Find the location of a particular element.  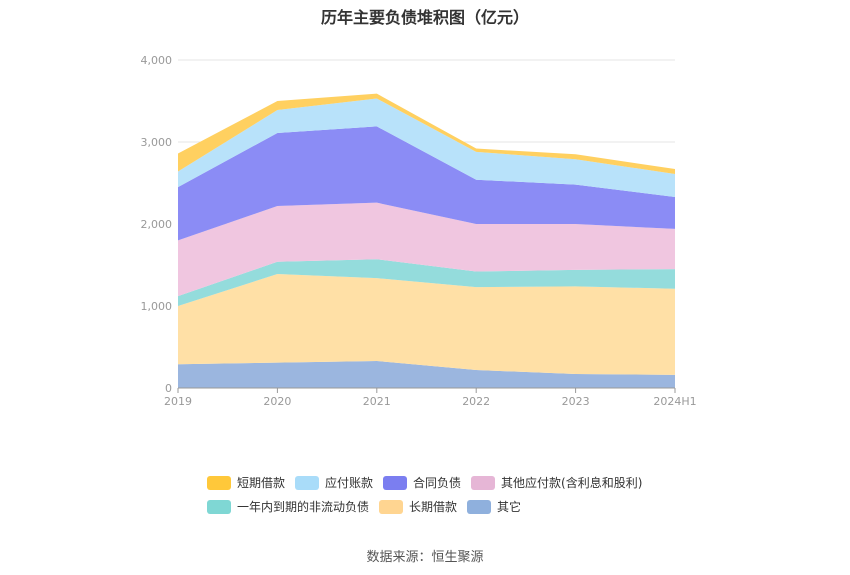

legend-item-other: 其它 is located at coordinates (494, 506).